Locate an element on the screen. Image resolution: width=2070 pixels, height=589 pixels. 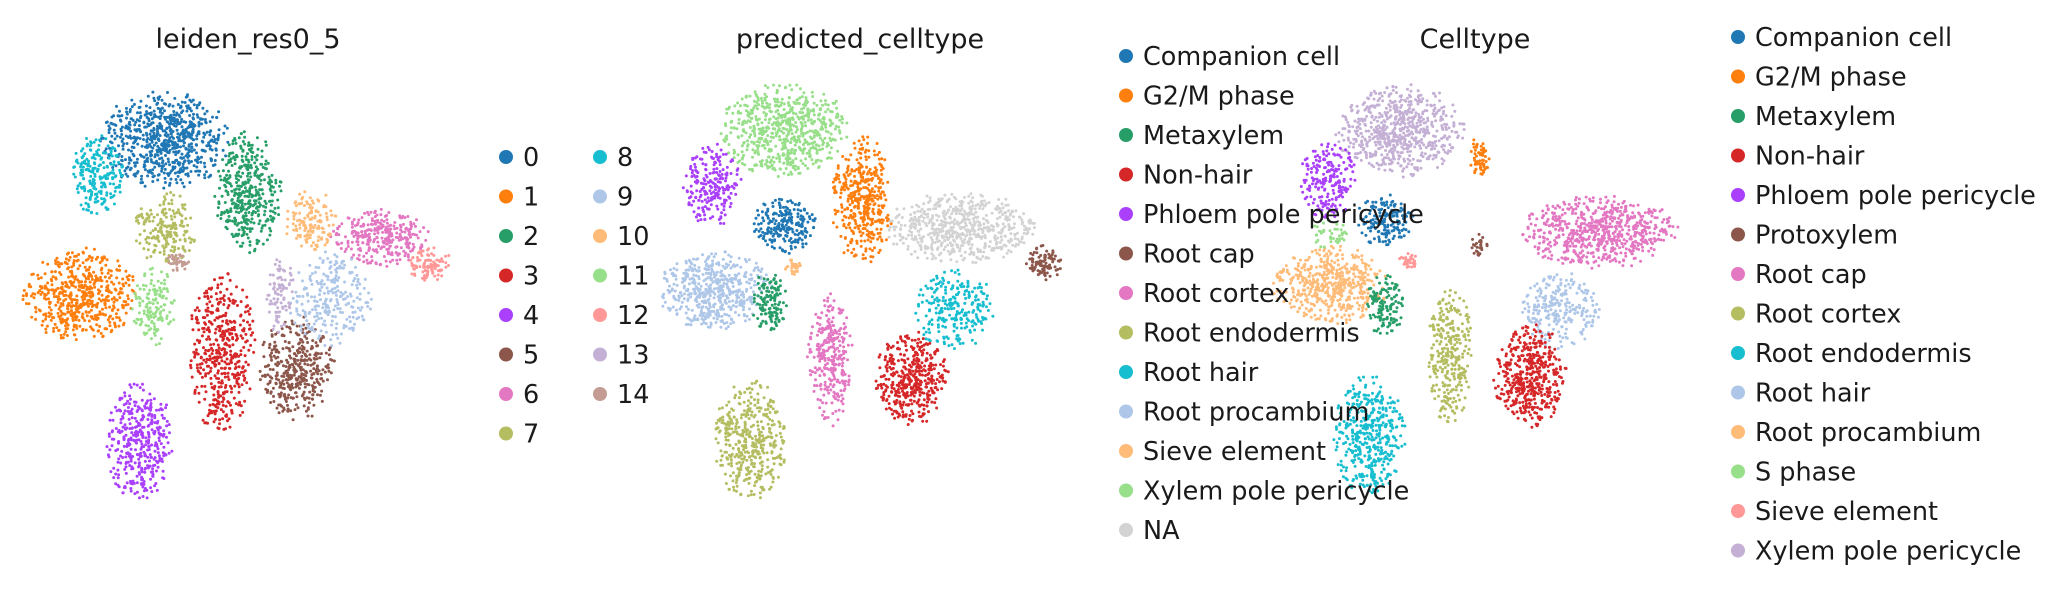
legend-item-non-hair: Non-hair is located at coordinates (1186, 176).